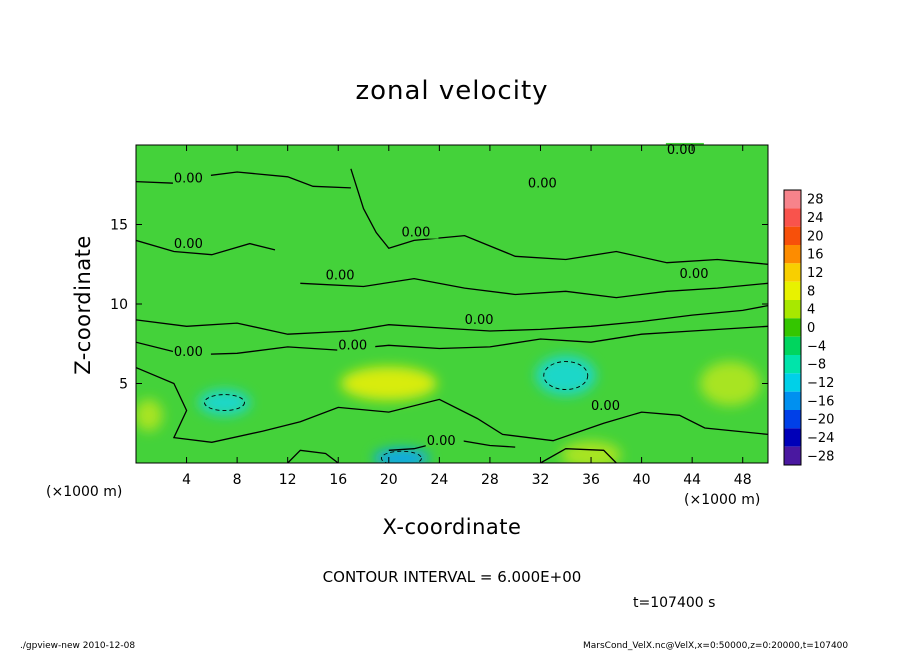 The width and height of the screenshot is (904, 654). I want to click on x-tick-label: 16, so click(338, 480).